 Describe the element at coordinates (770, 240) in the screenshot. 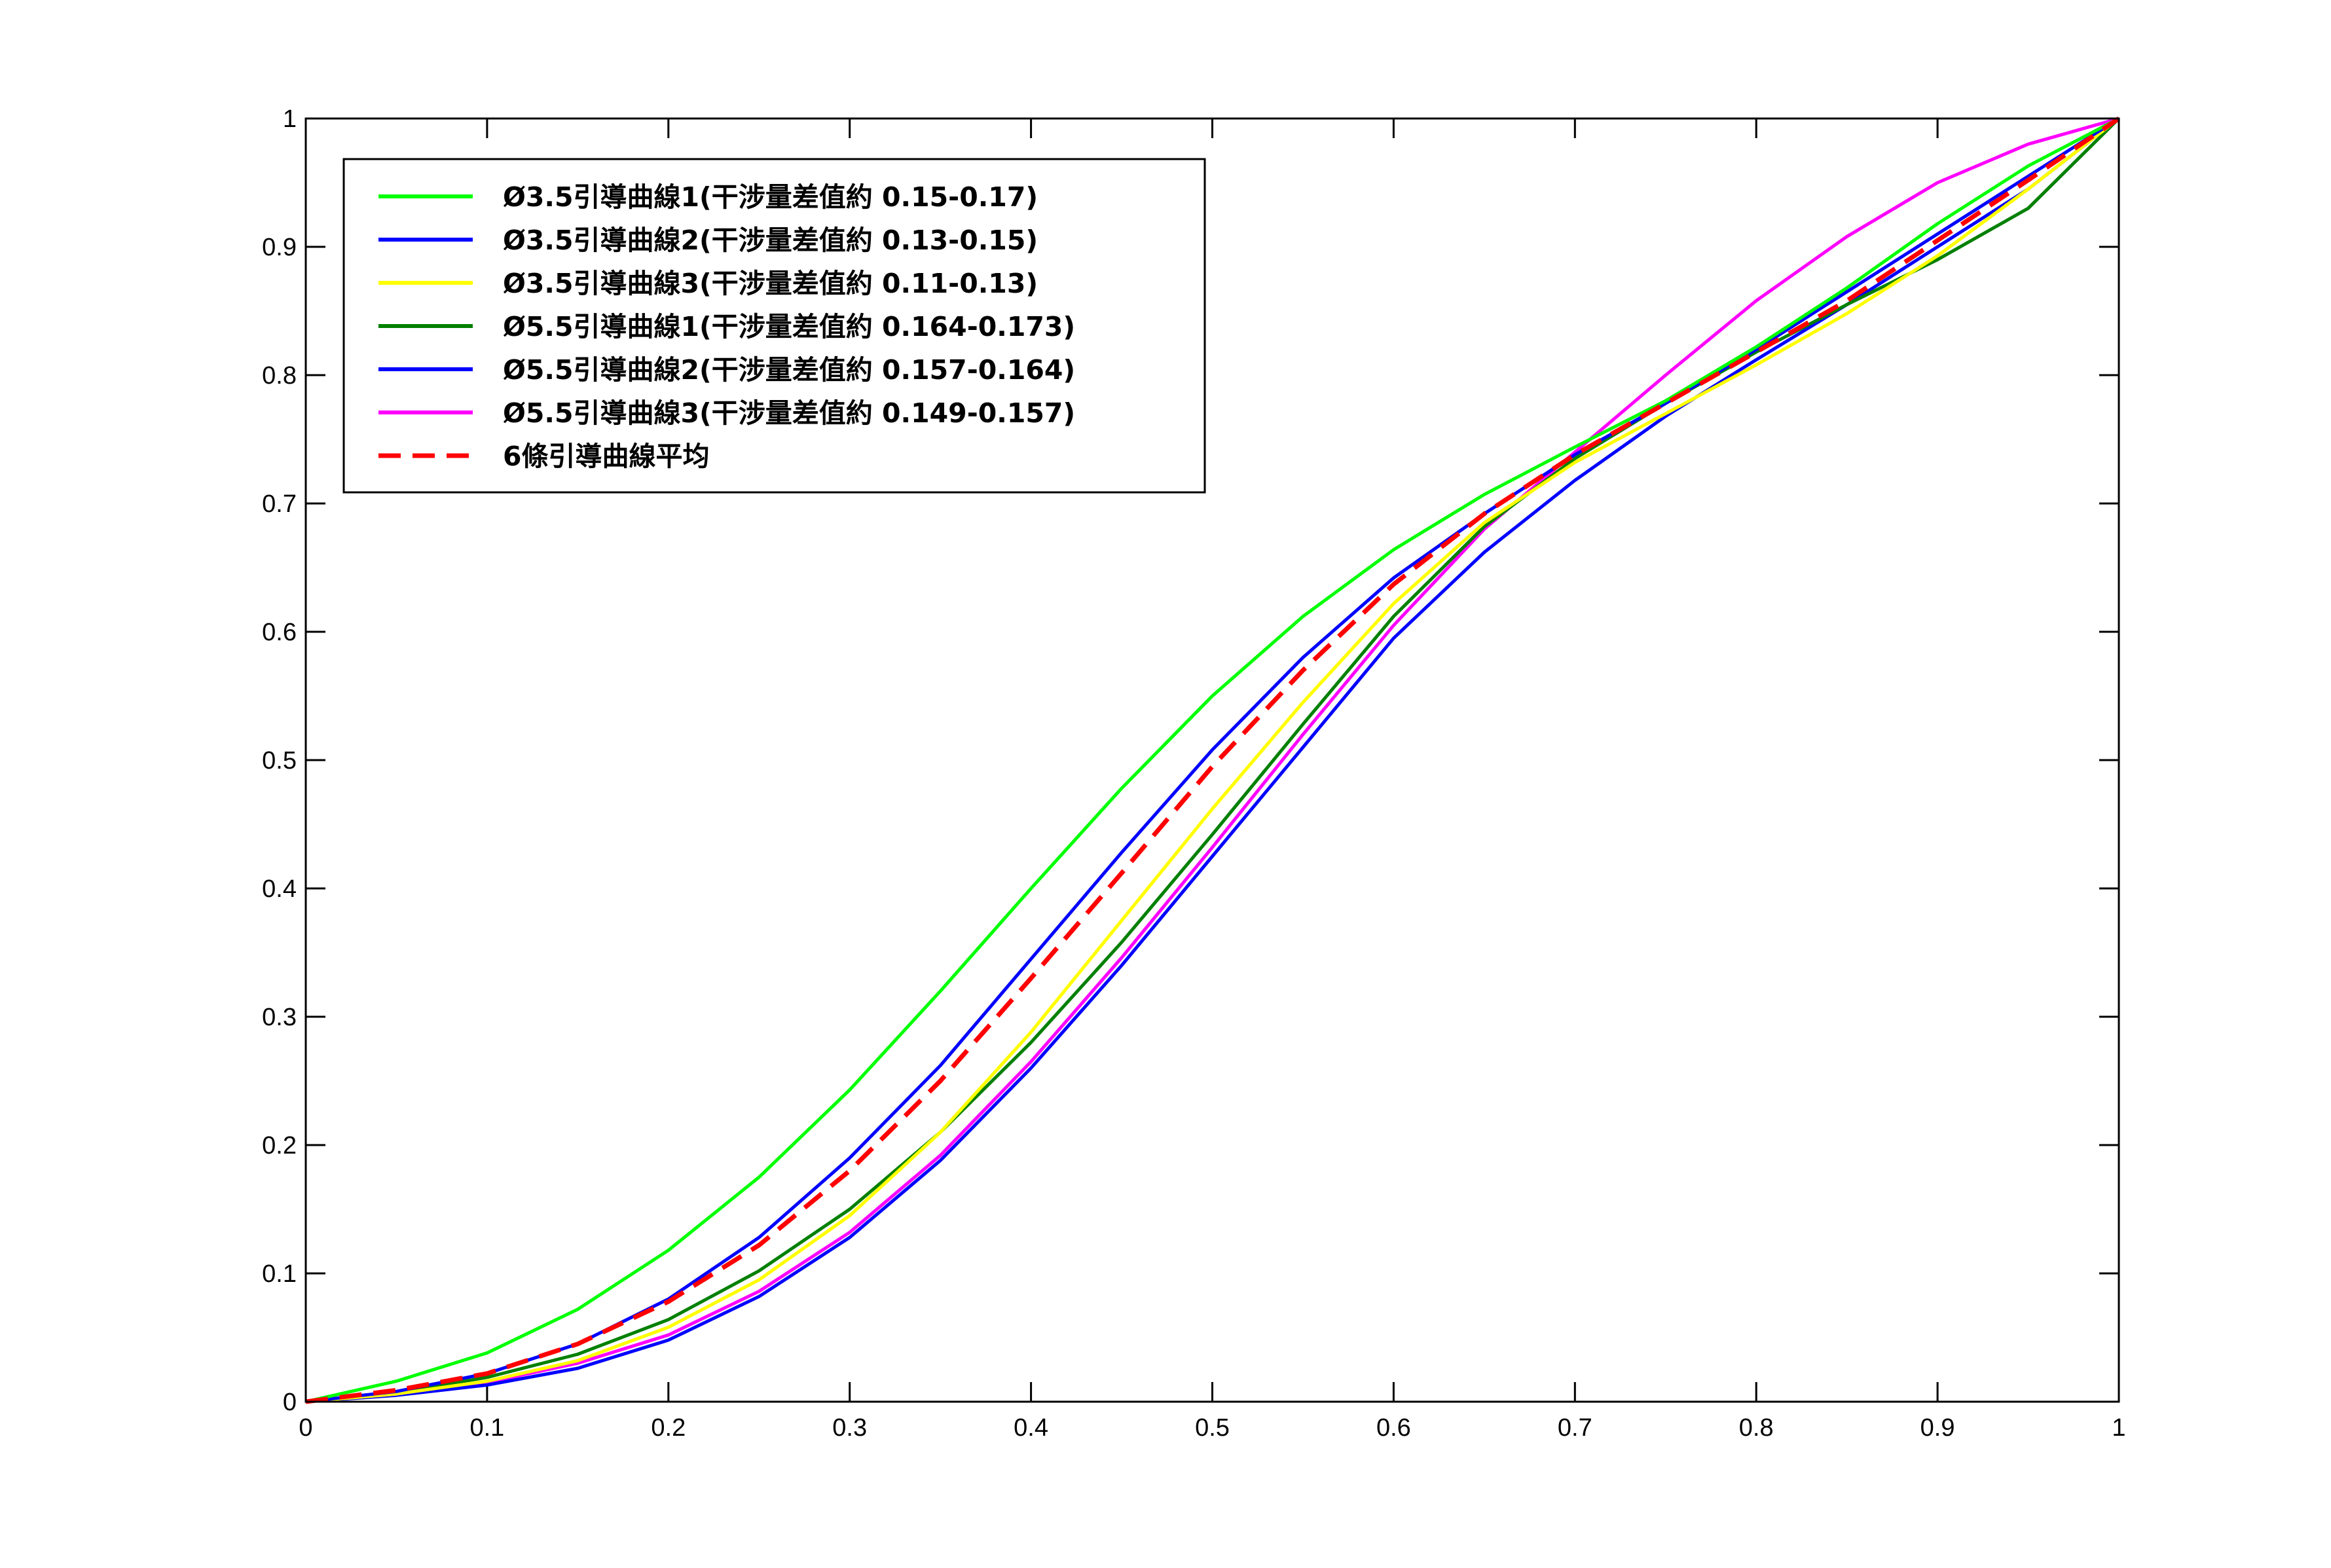

I see `legend-label-2: Ø3.5引導曲線2(干涉量差值約 0.13-0.15)` at that location.